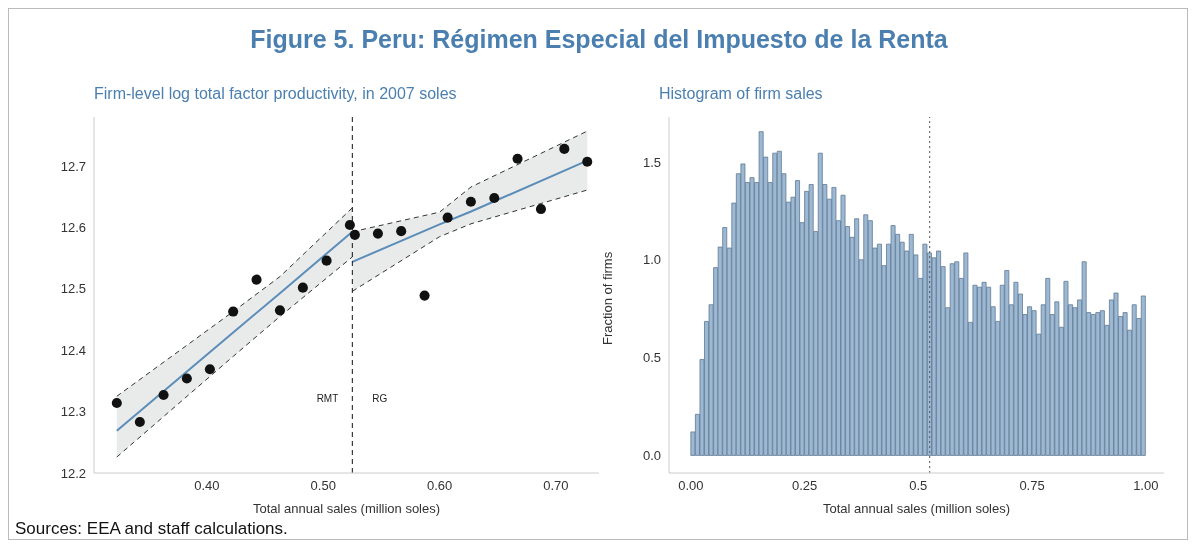 This screenshot has width=1196, height=548. Describe the element at coordinates (73, 228) in the screenshot. I see `y-tick-label: 12.6` at that location.